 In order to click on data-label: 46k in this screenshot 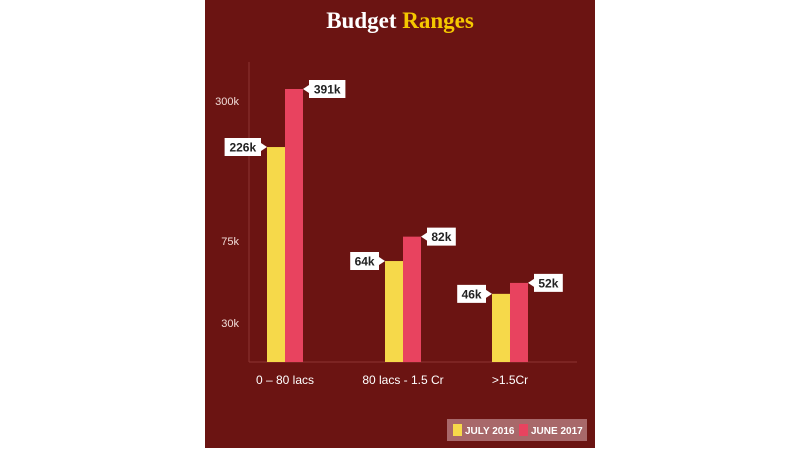, I will do `click(472, 294)`.